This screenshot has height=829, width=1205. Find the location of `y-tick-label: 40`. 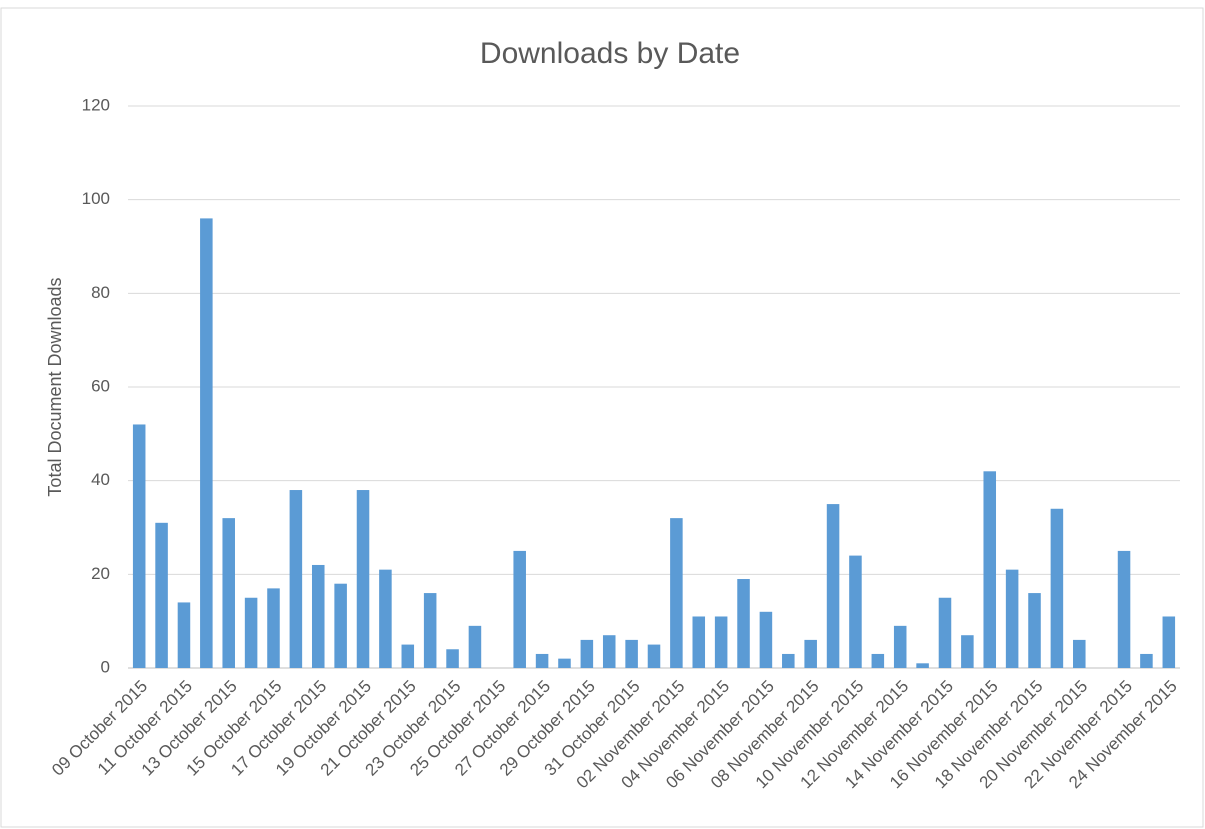

y-tick-label: 40 is located at coordinates (100, 479).